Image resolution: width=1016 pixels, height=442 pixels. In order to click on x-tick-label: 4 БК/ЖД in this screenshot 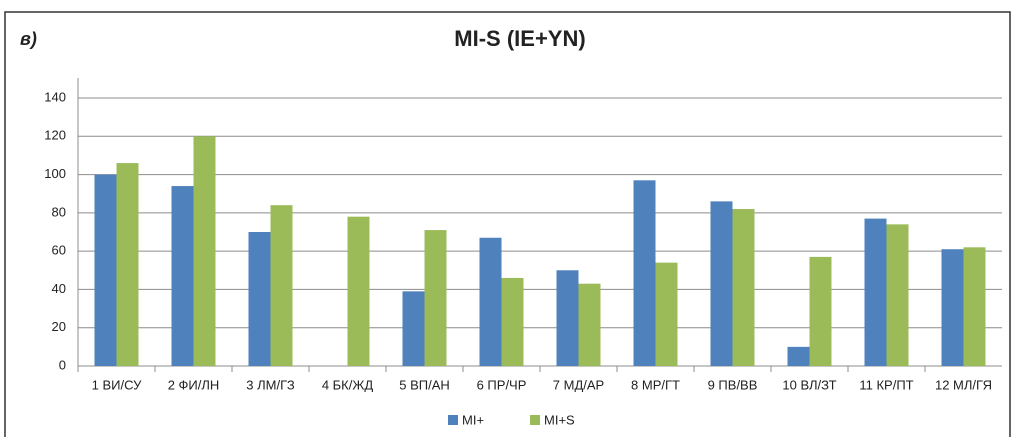, I will do `click(348, 384)`.